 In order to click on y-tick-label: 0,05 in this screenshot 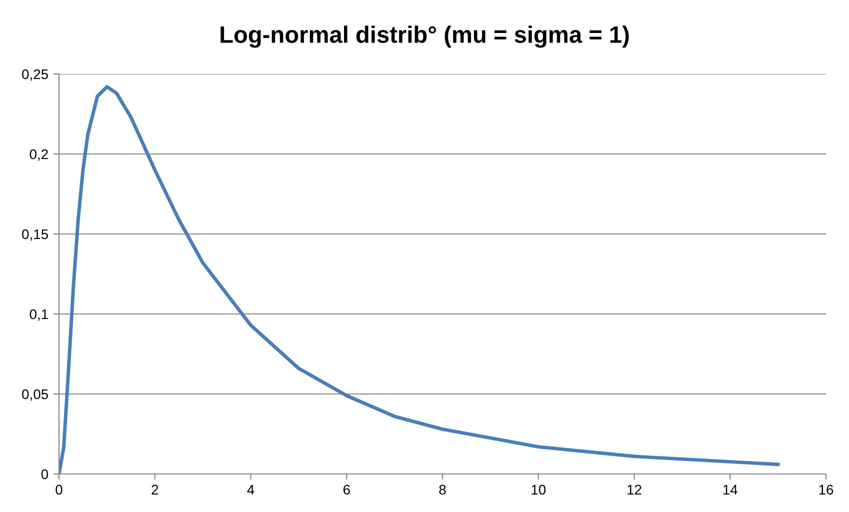, I will do `click(35, 395)`.